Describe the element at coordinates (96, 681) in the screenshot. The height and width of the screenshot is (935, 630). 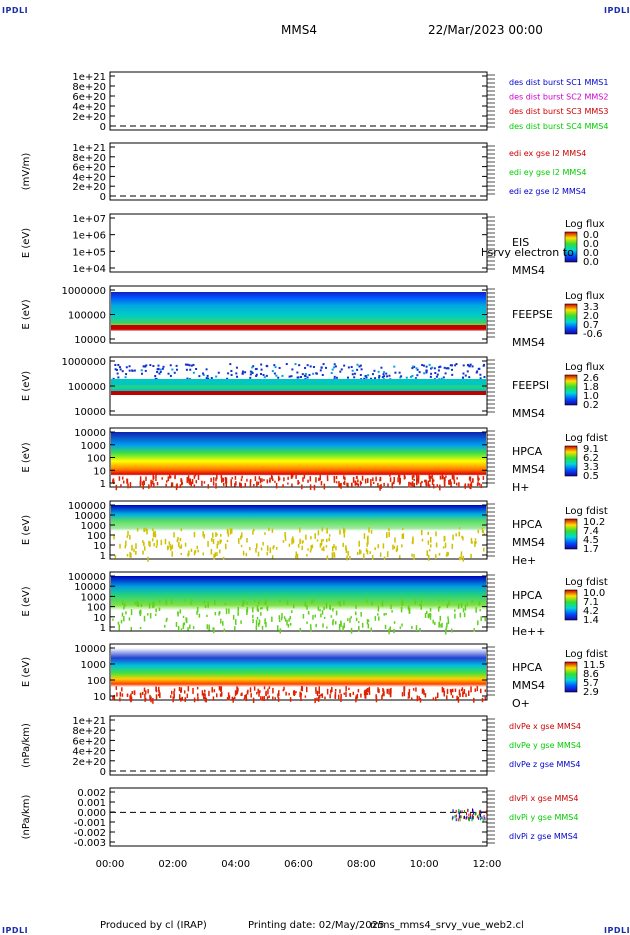
I see `ytick-label-9-2: 100` at that location.